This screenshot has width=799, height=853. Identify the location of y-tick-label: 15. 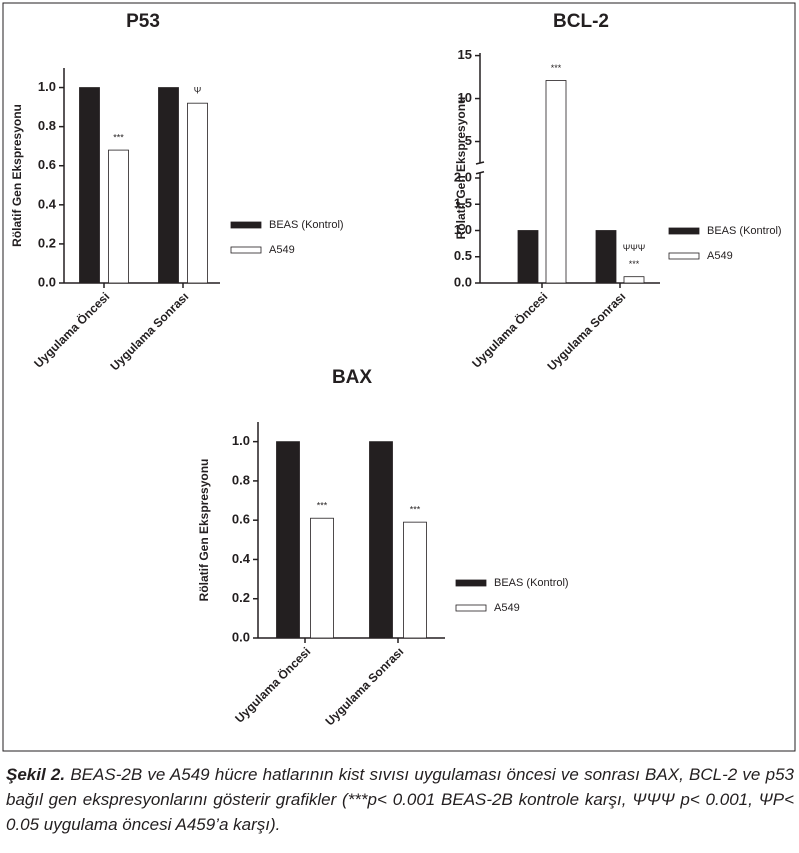
(465, 54).